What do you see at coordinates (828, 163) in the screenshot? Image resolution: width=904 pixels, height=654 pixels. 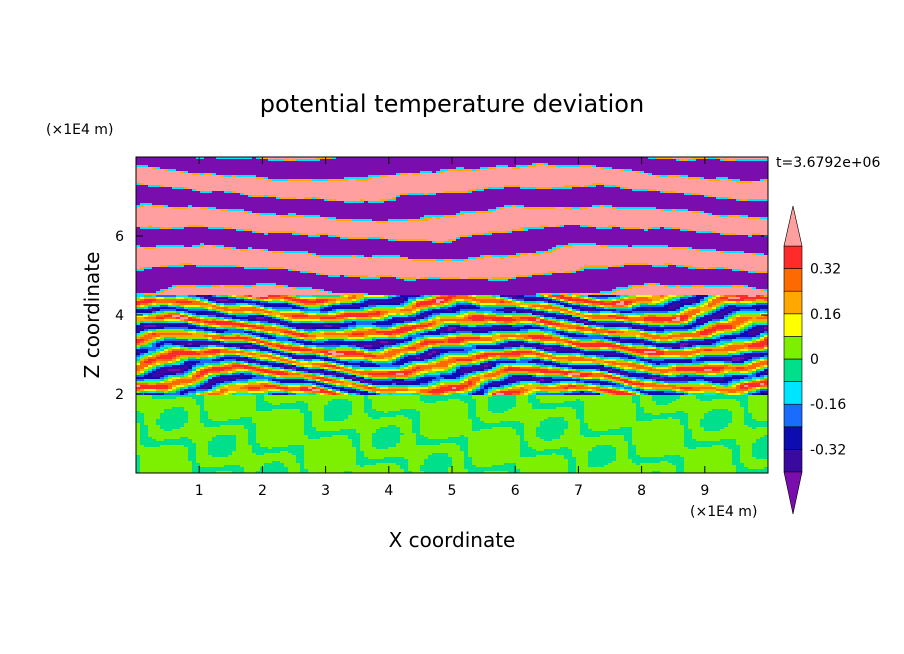 I see `time-label: t=3.6792e+06` at bounding box center [828, 163].